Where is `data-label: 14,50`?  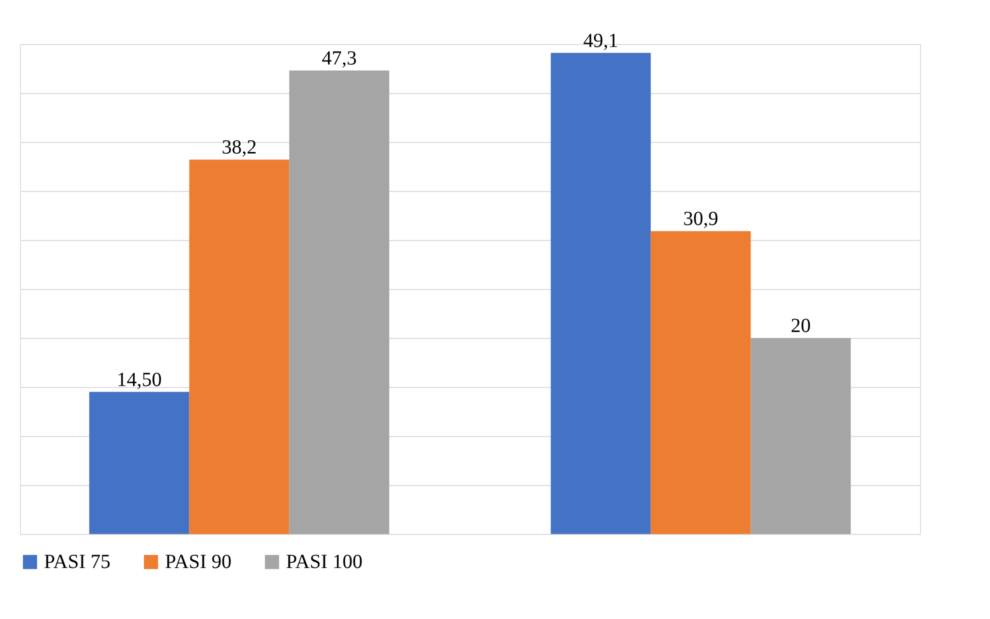
data-label: 14,50 is located at coordinates (139, 379).